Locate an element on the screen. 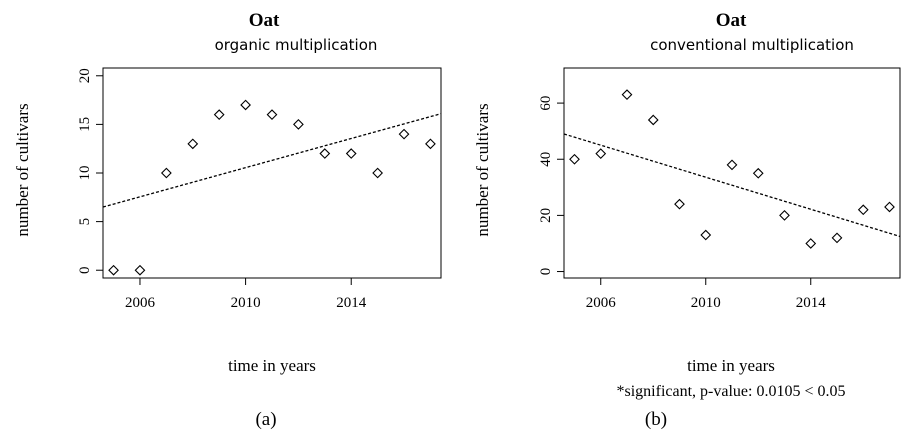 The height and width of the screenshot is (437, 912). chart-subtitle: conventional multiplication is located at coordinates (752, 45).